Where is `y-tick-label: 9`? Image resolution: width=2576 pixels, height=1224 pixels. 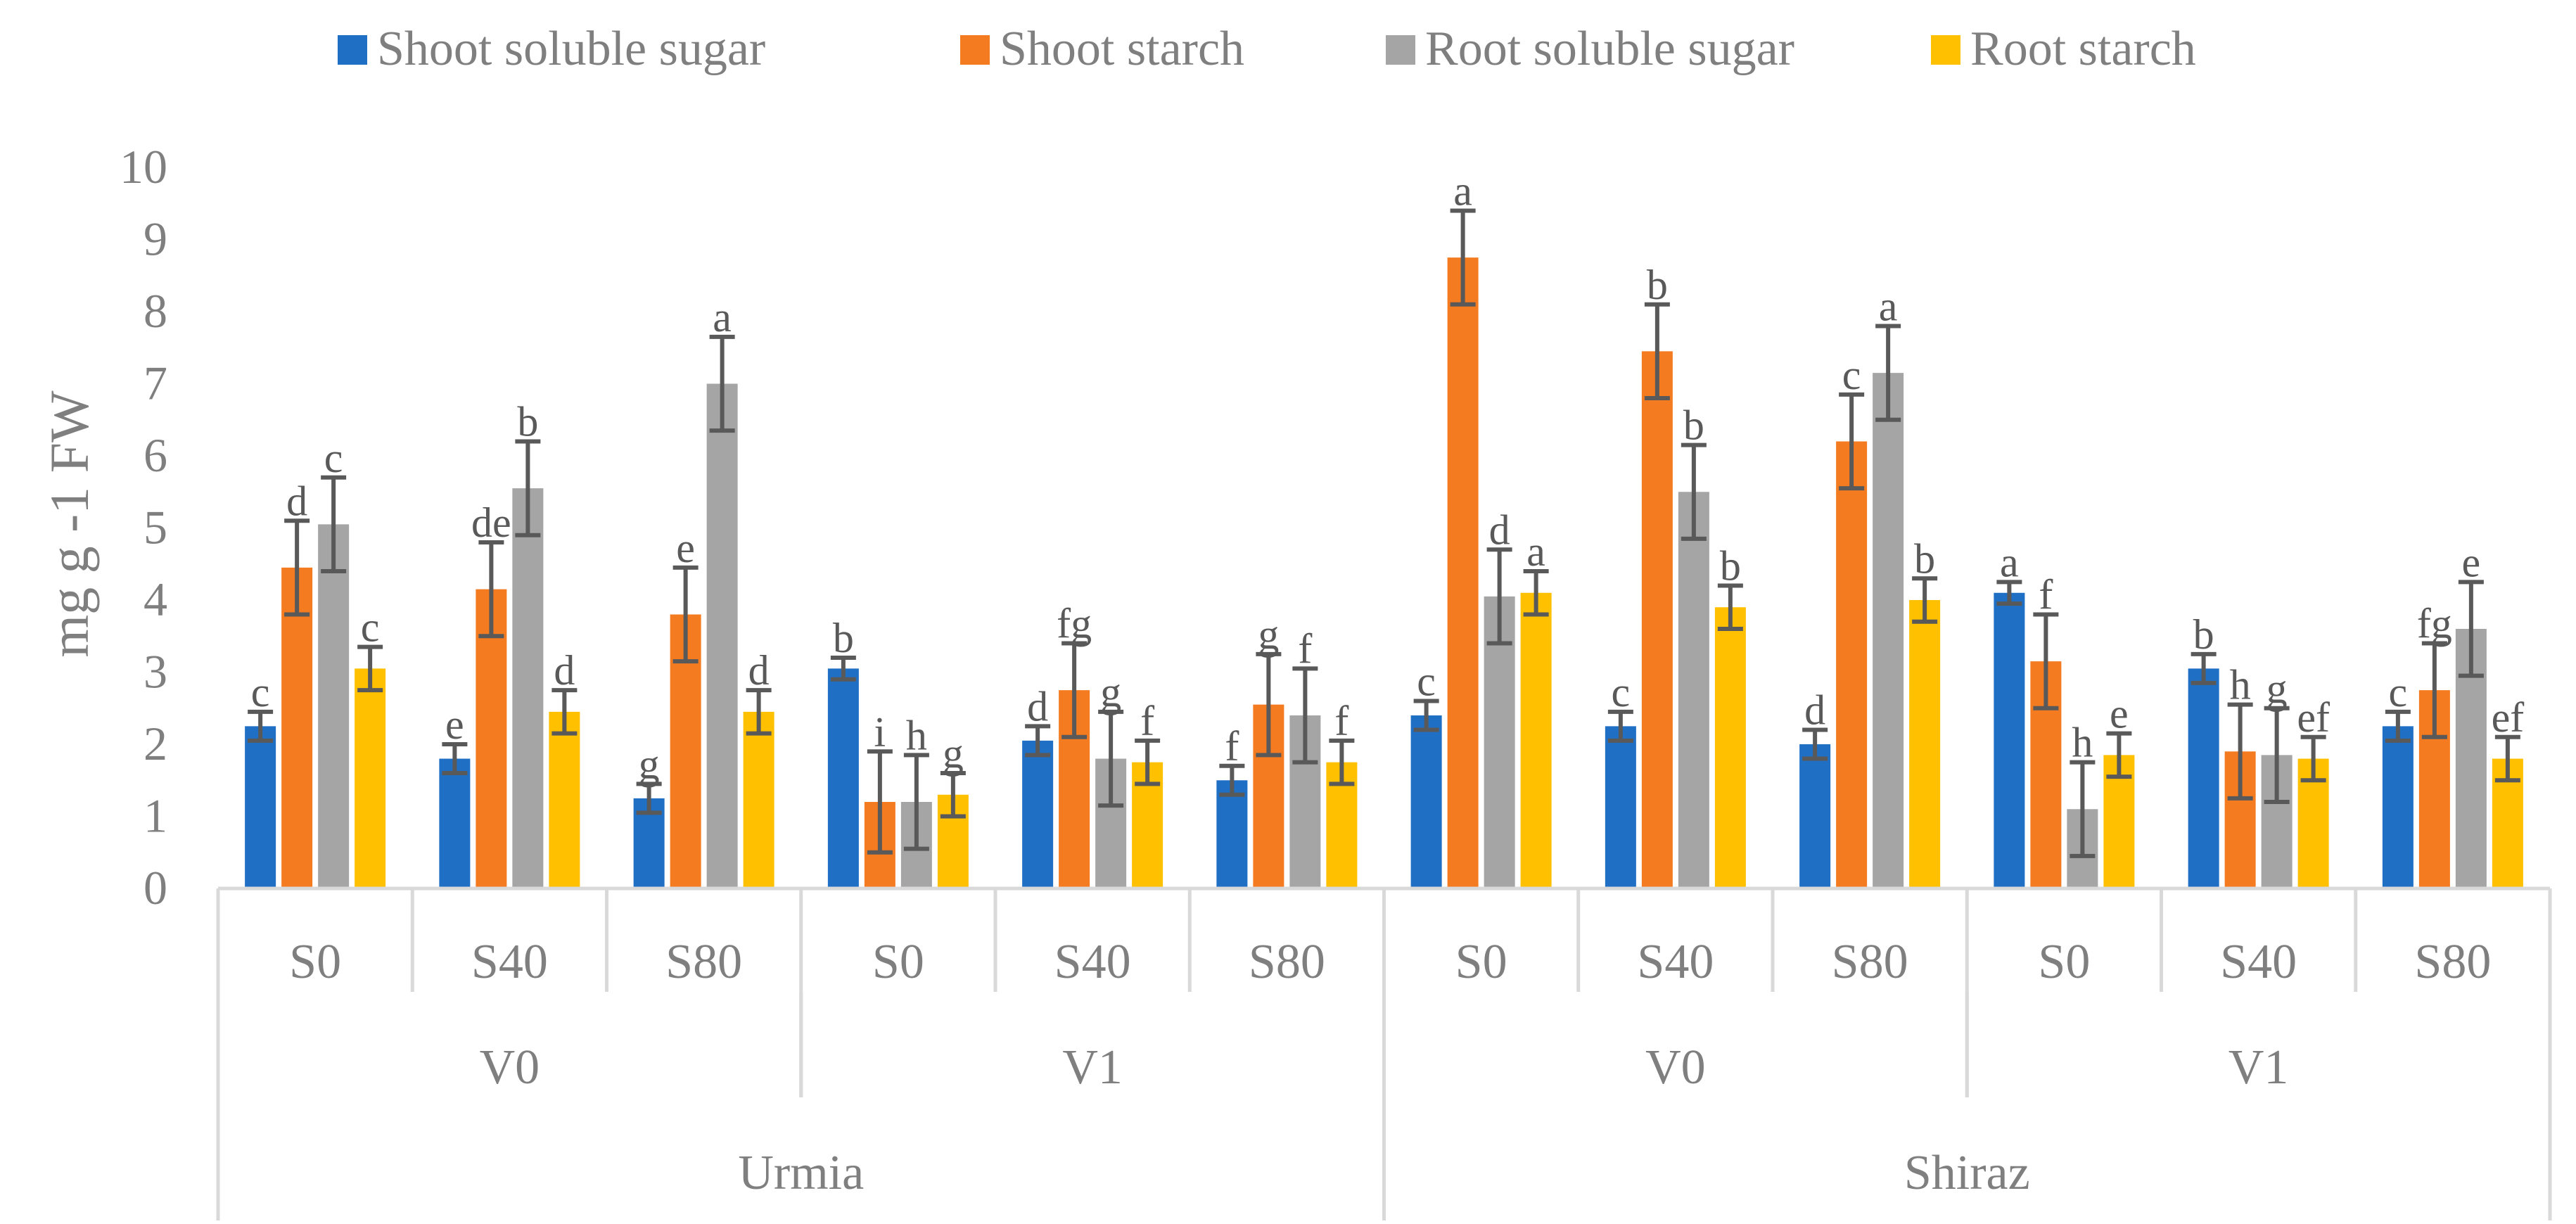 y-tick-label: 9 is located at coordinates (155, 239).